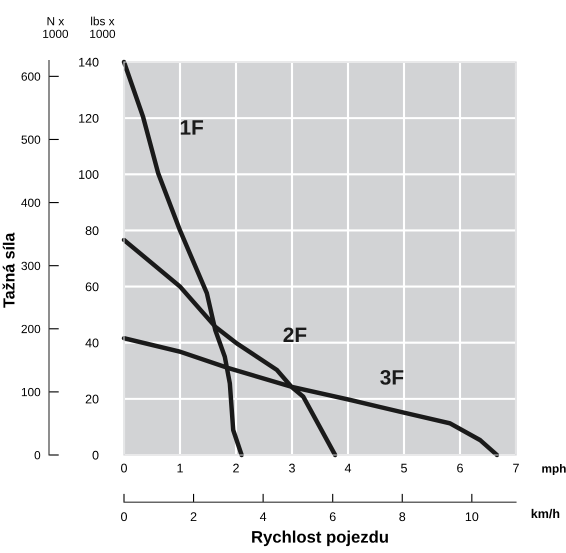  Describe the element at coordinates (37, 455) in the screenshot. I see `y-tick-label: 0` at that location.